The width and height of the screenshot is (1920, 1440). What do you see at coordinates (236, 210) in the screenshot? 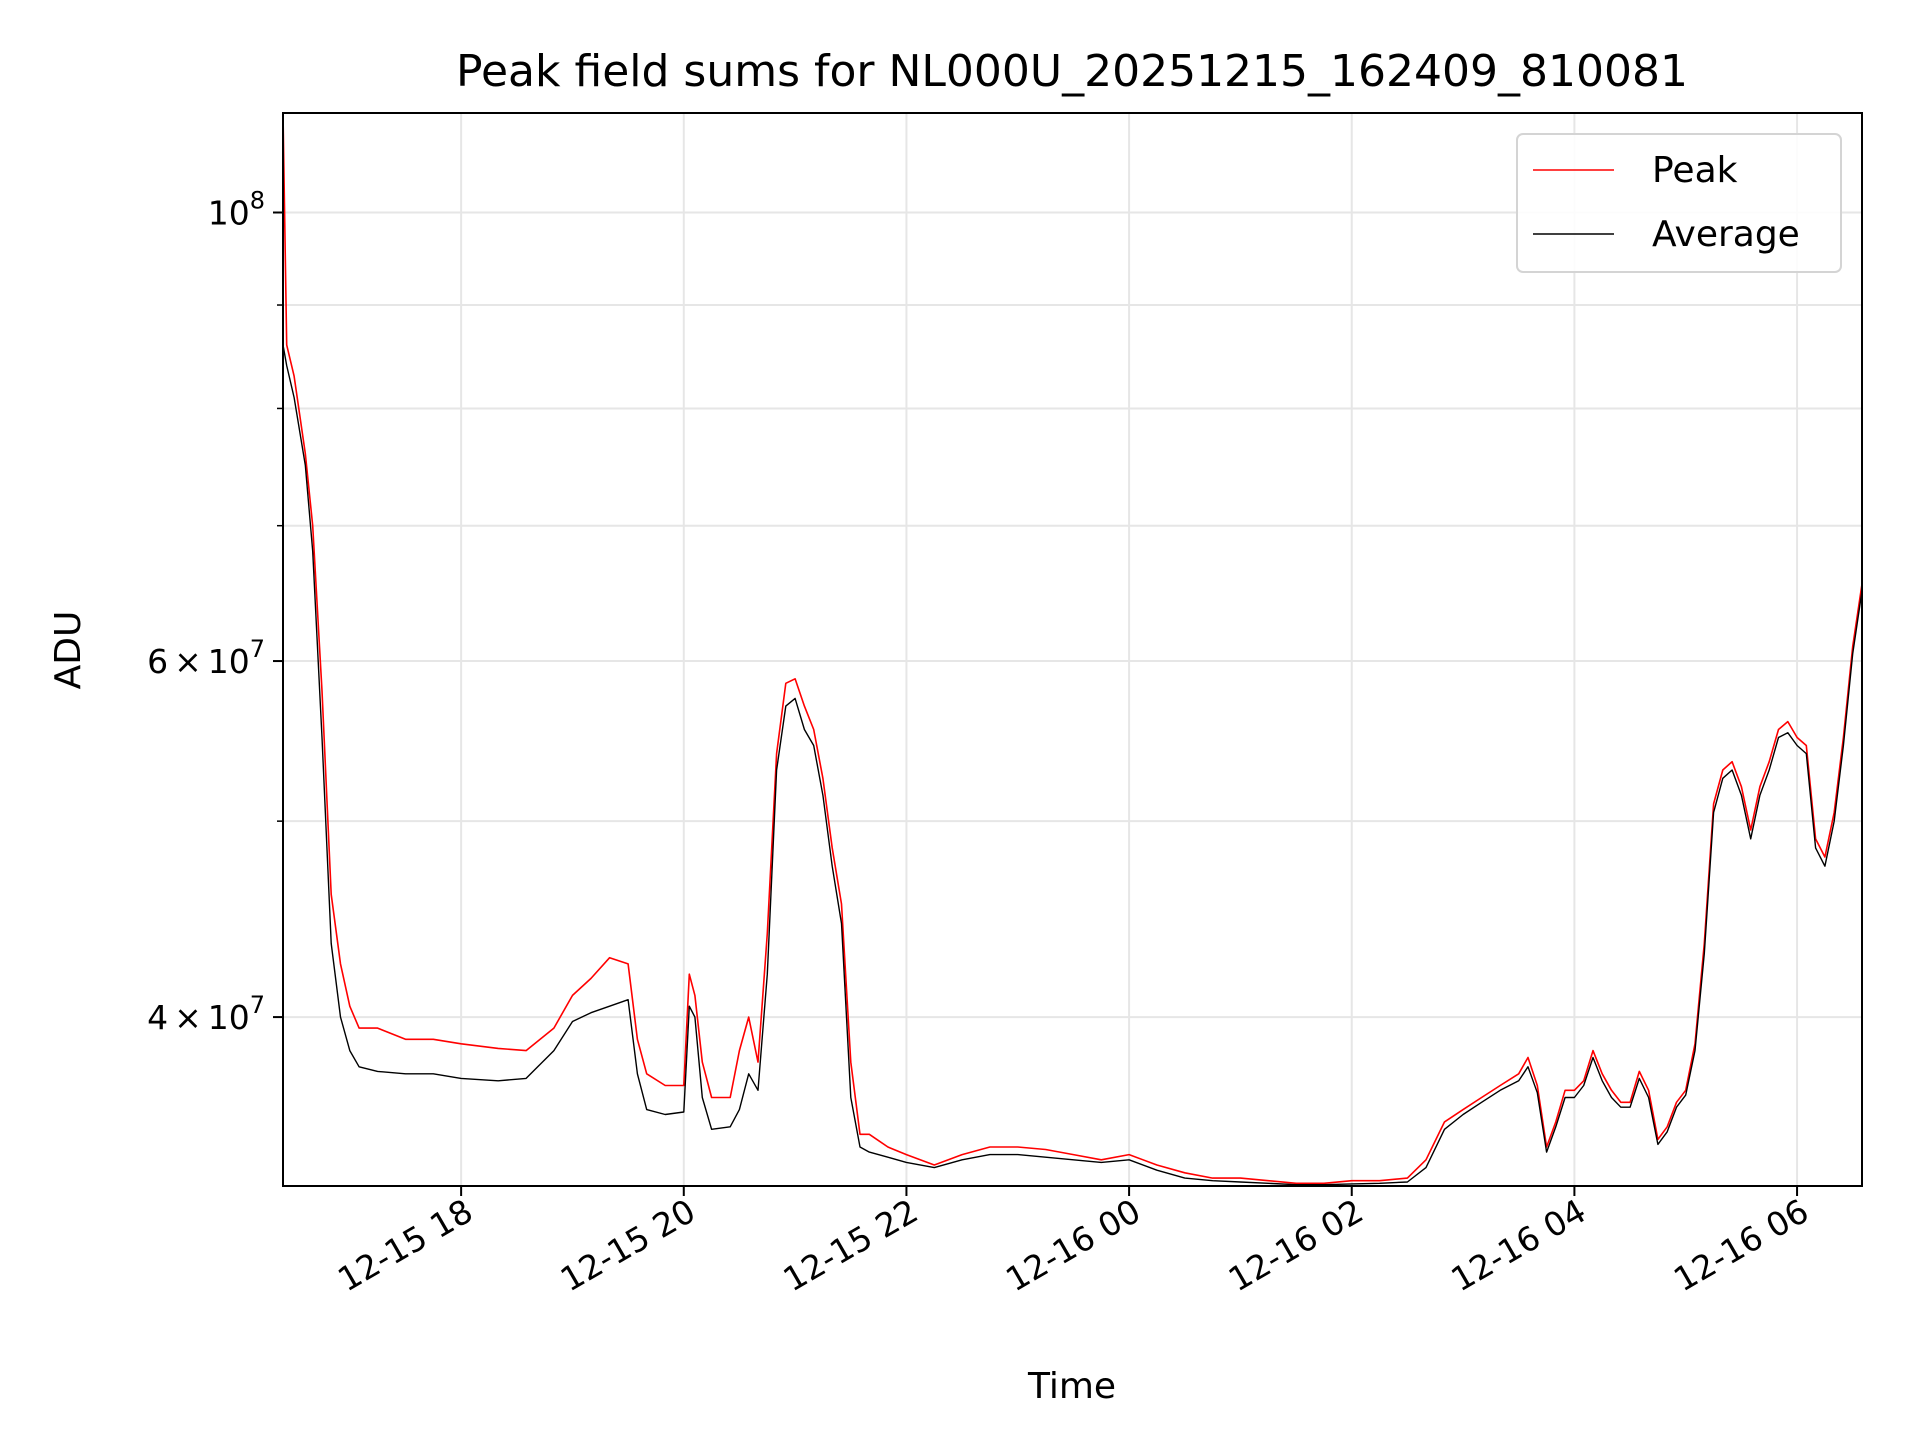
I see `y-tick-label: 108` at bounding box center [236, 210].